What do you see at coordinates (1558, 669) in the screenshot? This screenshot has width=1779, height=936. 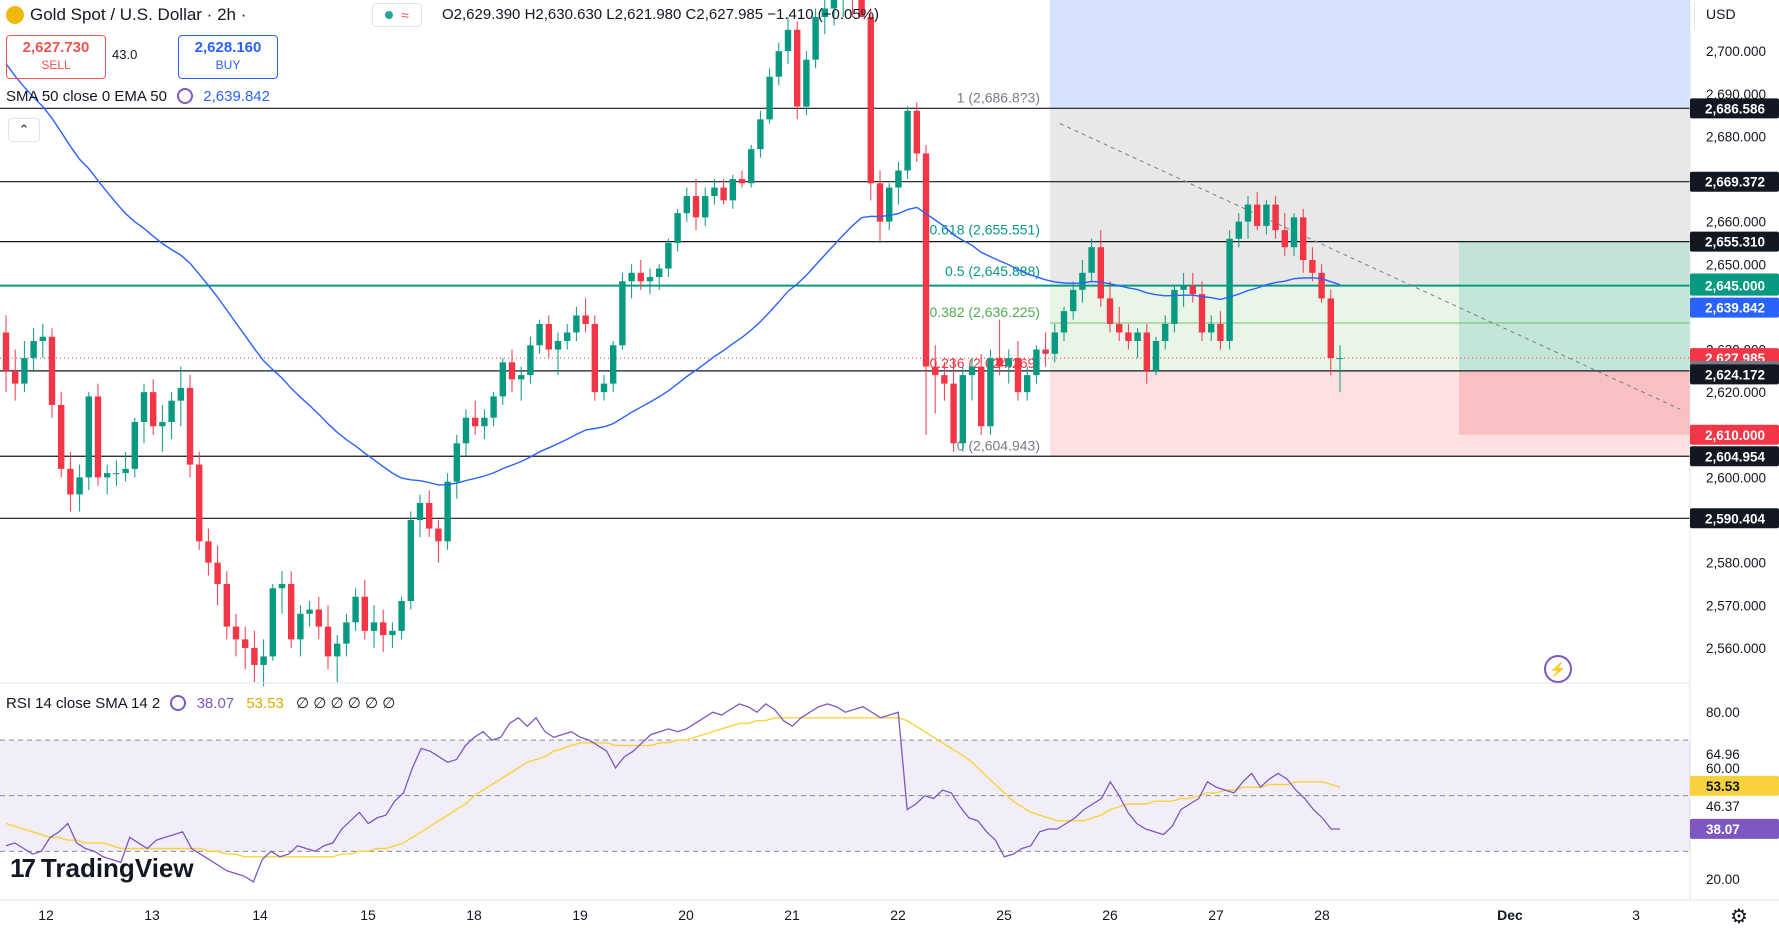 I see `lightning-icon: ⚡` at bounding box center [1558, 669].